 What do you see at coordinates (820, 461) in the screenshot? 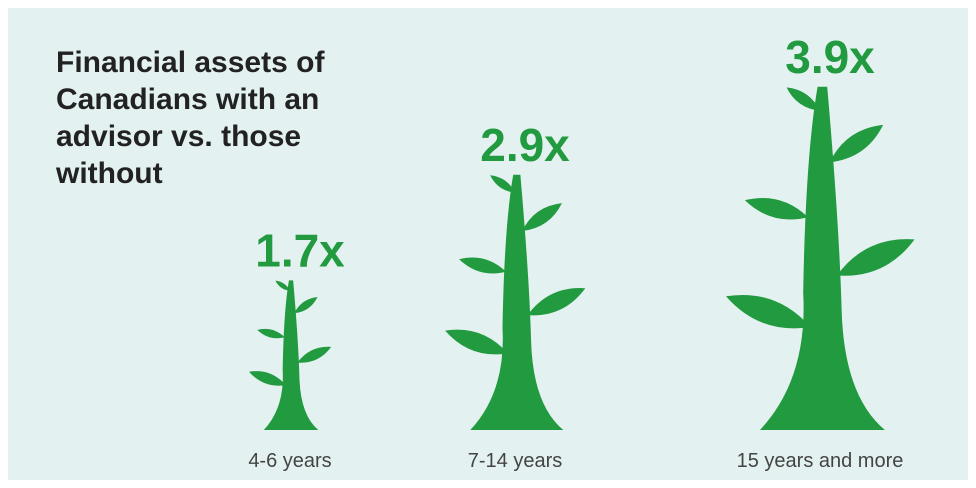
I see `x-tick-label: 15 years and more` at bounding box center [820, 461].